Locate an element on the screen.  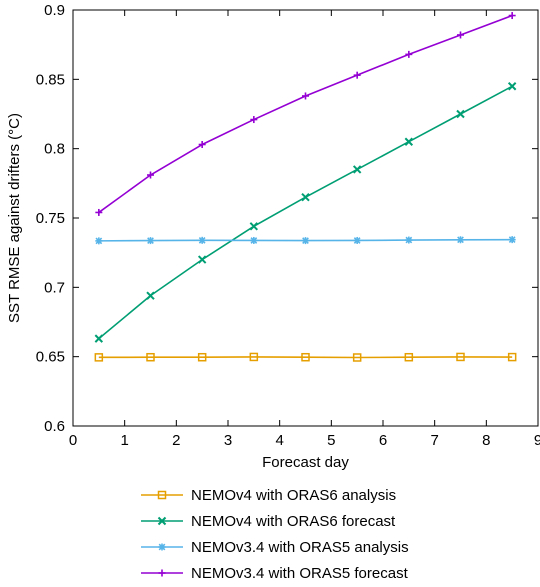
legend-item: NEMOv4 with ORAS6 forecast is located at coordinates (268, 521).